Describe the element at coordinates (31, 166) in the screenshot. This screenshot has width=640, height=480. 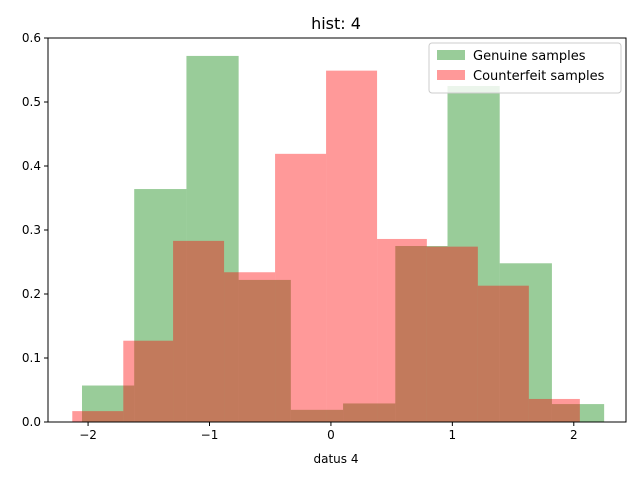
I see `y-tick-label: 0.4` at that location.